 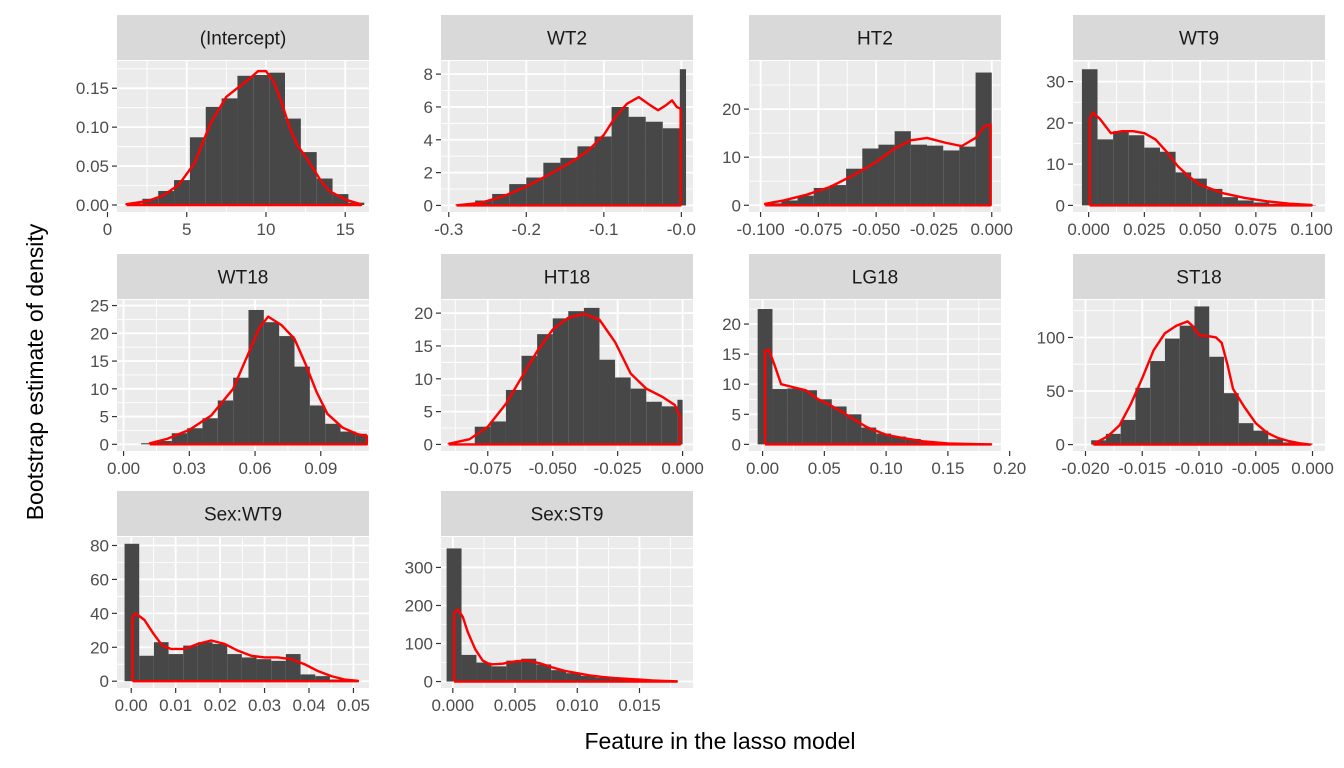 What do you see at coordinates (428, 173) in the screenshot?
I see `y-tick-label: 2` at bounding box center [428, 173].